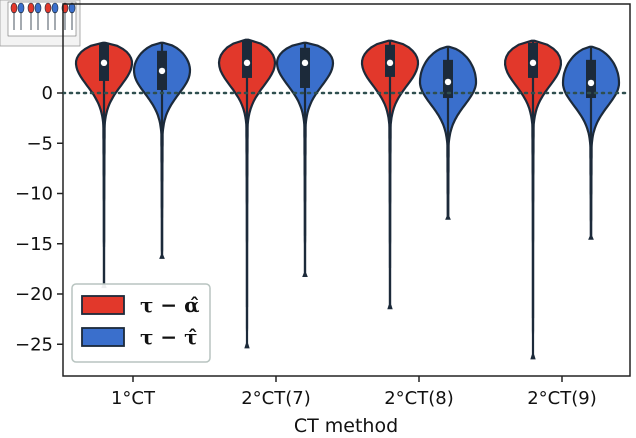 The width and height of the screenshot is (636, 438). Describe the element at coordinates (34, 194) in the screenshot. I see `y-tick-label: −10` at that location.